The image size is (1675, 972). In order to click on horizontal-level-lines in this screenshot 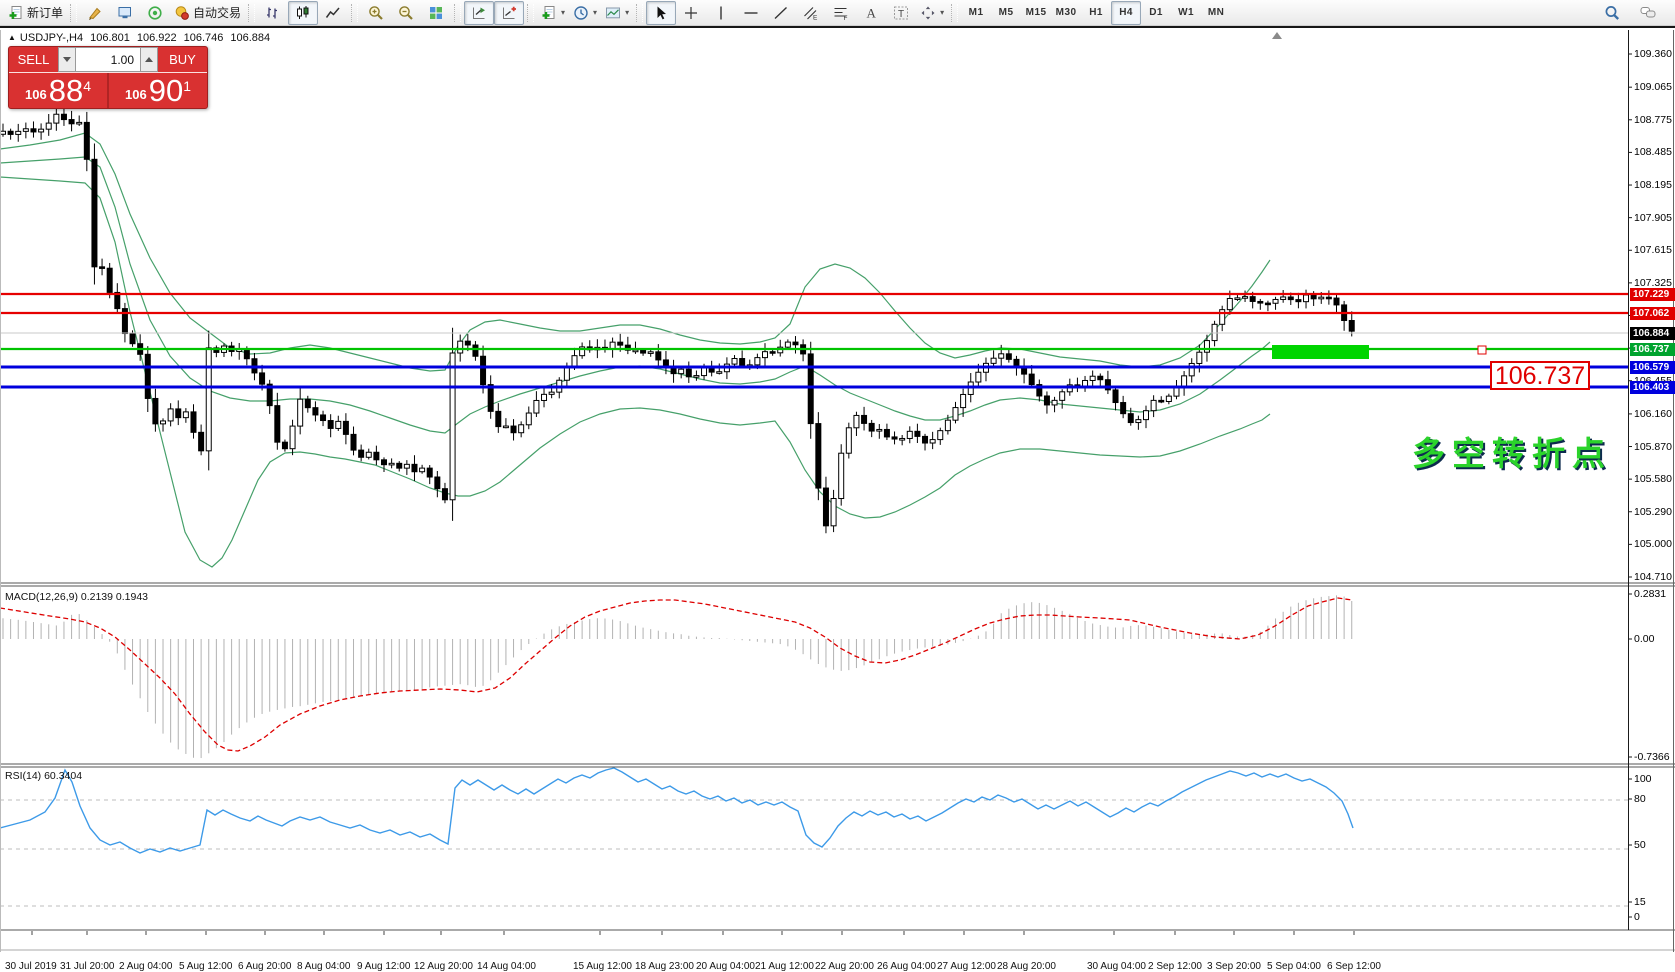, I will do `click(814, 340)`.